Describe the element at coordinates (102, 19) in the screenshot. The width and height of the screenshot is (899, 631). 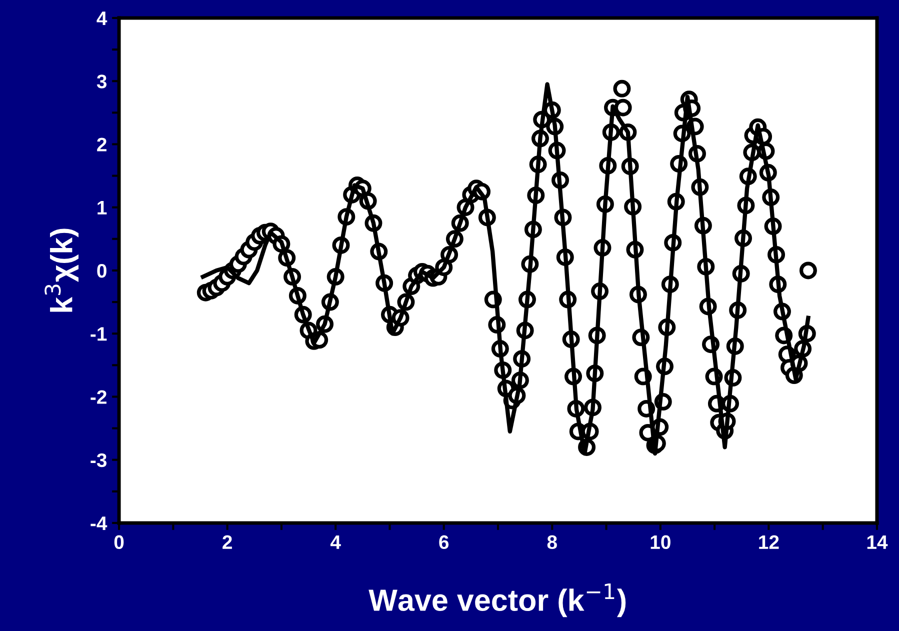
I see `y-tick-label: 4` at that location.